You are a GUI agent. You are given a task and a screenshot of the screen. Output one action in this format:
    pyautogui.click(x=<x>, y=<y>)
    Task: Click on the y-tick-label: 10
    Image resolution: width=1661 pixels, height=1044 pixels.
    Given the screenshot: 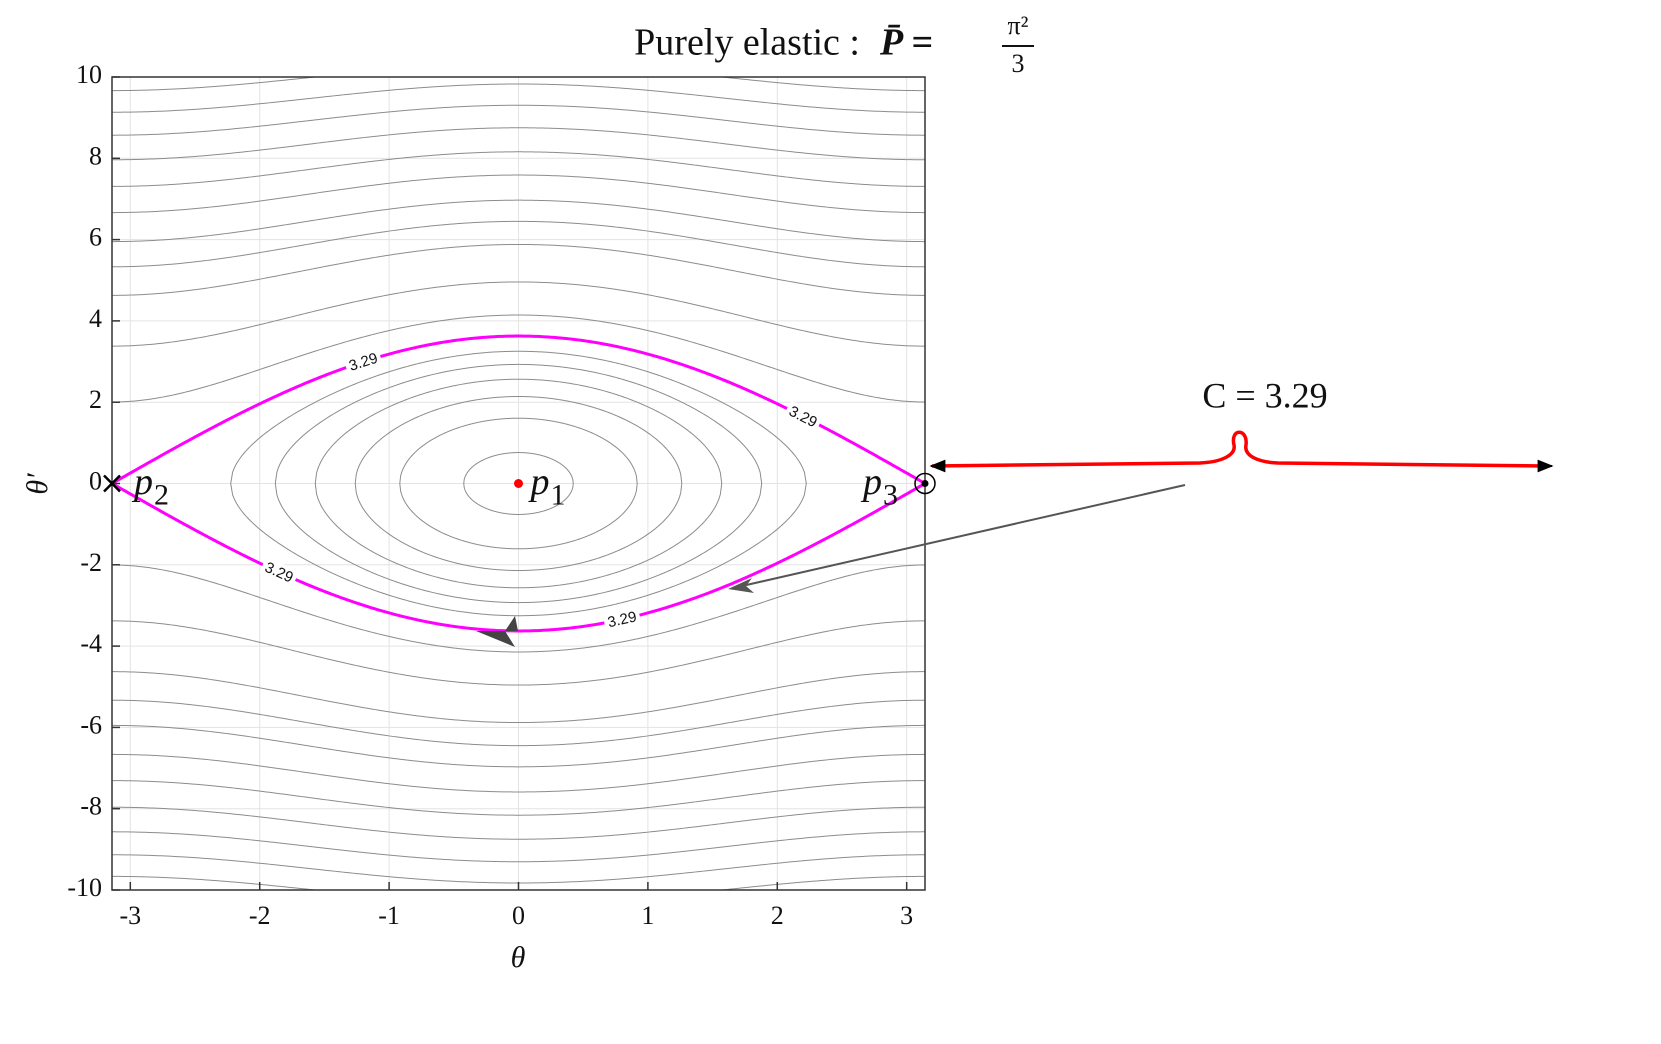 What is the action you would take?
    pyautogui.click(x=89, y=74)
    